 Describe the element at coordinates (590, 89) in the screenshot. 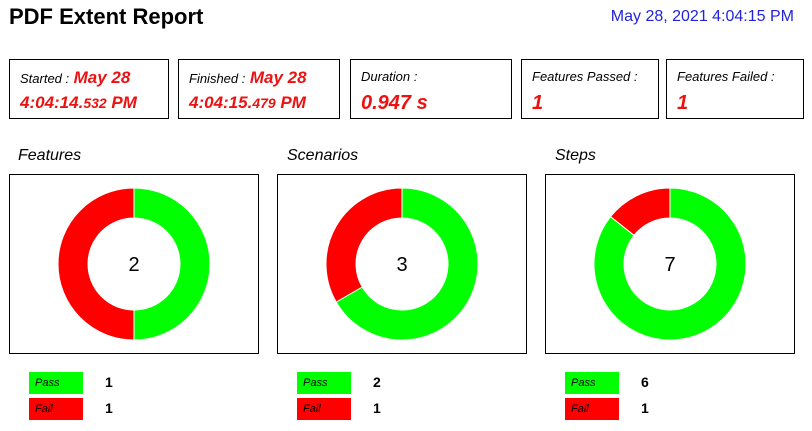

I see `features-passed-card: Features Passed : 1` at that location.